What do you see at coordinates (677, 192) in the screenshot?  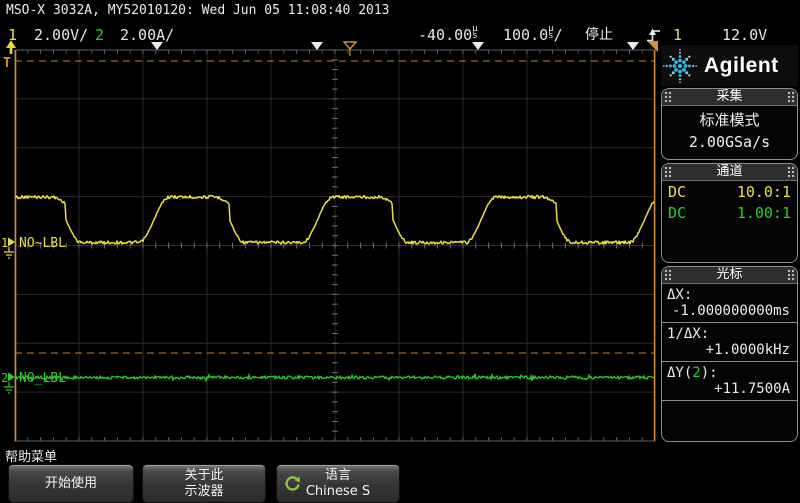 I see `ch1-coupling: DC` at bounding box center [677, 192].